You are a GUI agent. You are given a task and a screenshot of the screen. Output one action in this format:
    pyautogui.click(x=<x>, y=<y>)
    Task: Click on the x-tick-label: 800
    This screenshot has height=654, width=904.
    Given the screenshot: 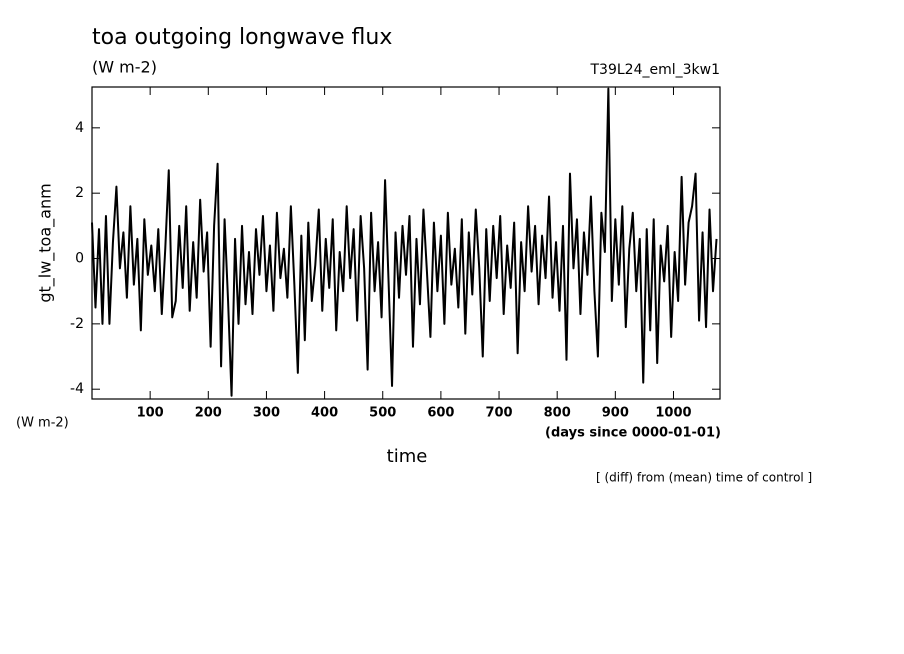 What is the action you would take?
    pyautogui.click(x=557, y=413)
    